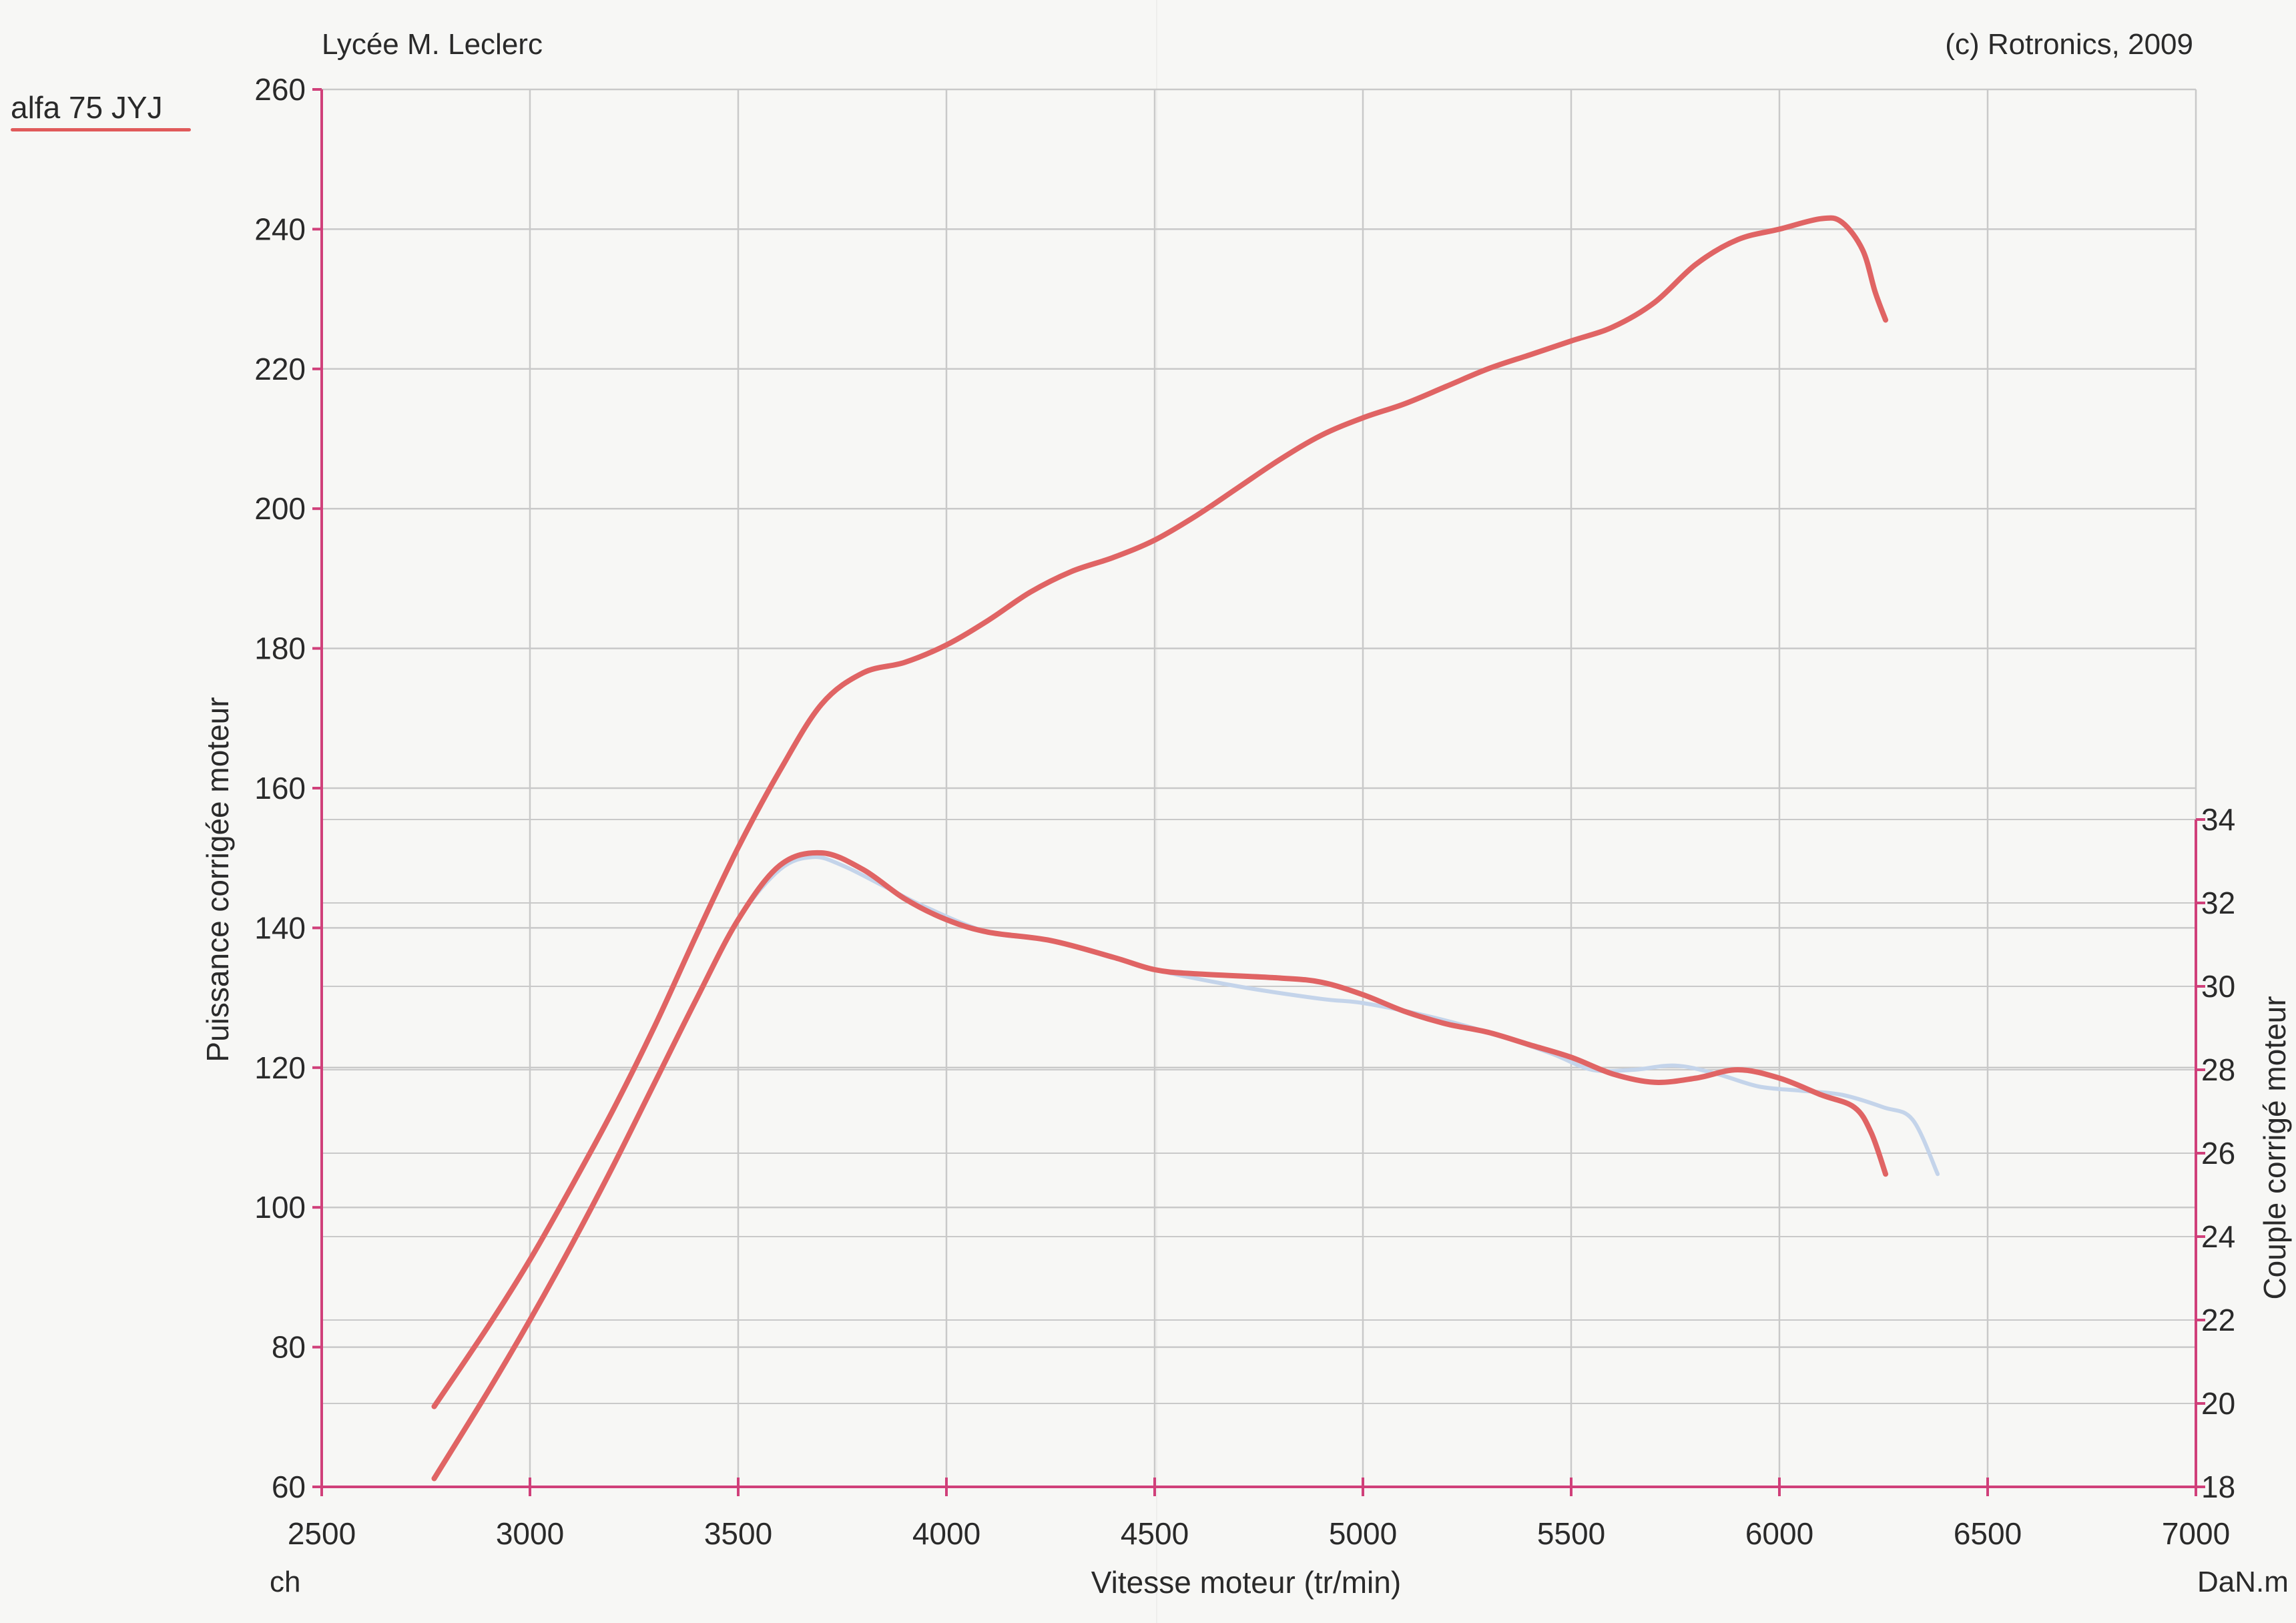  What do you see at coordinates (2218, 819) in the screenshot?
I see `y2-tick-label: 34` at bounding box center [2218, 819].